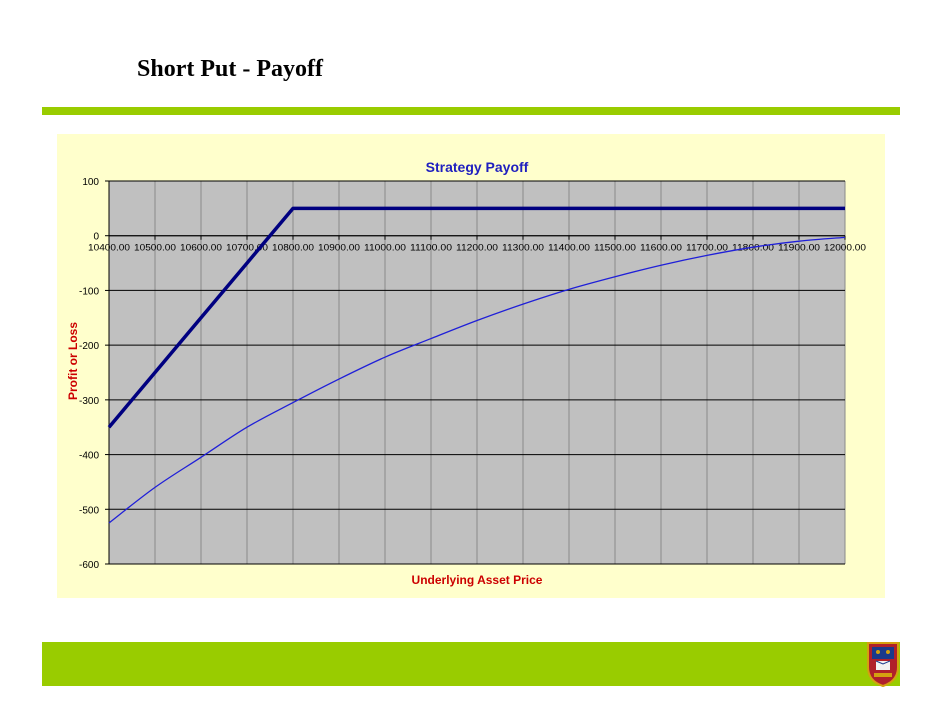 This screenshot has width=942, height=728. What do you see at coordinates (155, 248) in the screenshot?
I see `x-tick-label: 10500.00` at bounding box center [155, 248].